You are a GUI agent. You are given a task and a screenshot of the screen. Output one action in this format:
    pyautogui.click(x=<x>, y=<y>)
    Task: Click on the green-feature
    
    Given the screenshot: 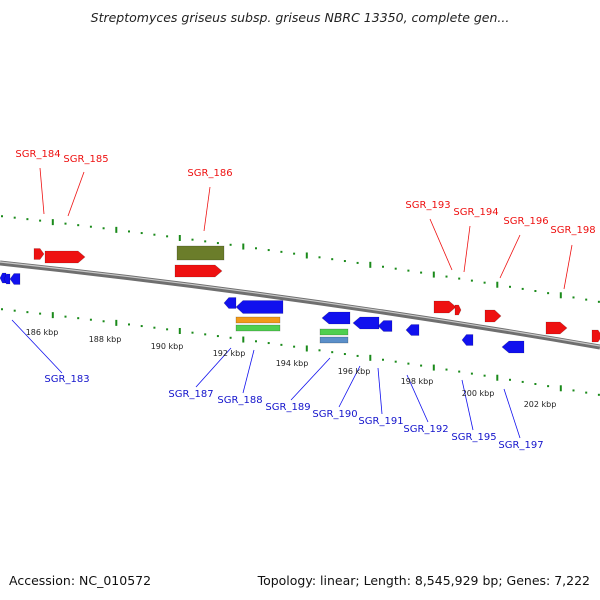 What is the action you would take?
    pyautogui.click(x=334, y=332)
    